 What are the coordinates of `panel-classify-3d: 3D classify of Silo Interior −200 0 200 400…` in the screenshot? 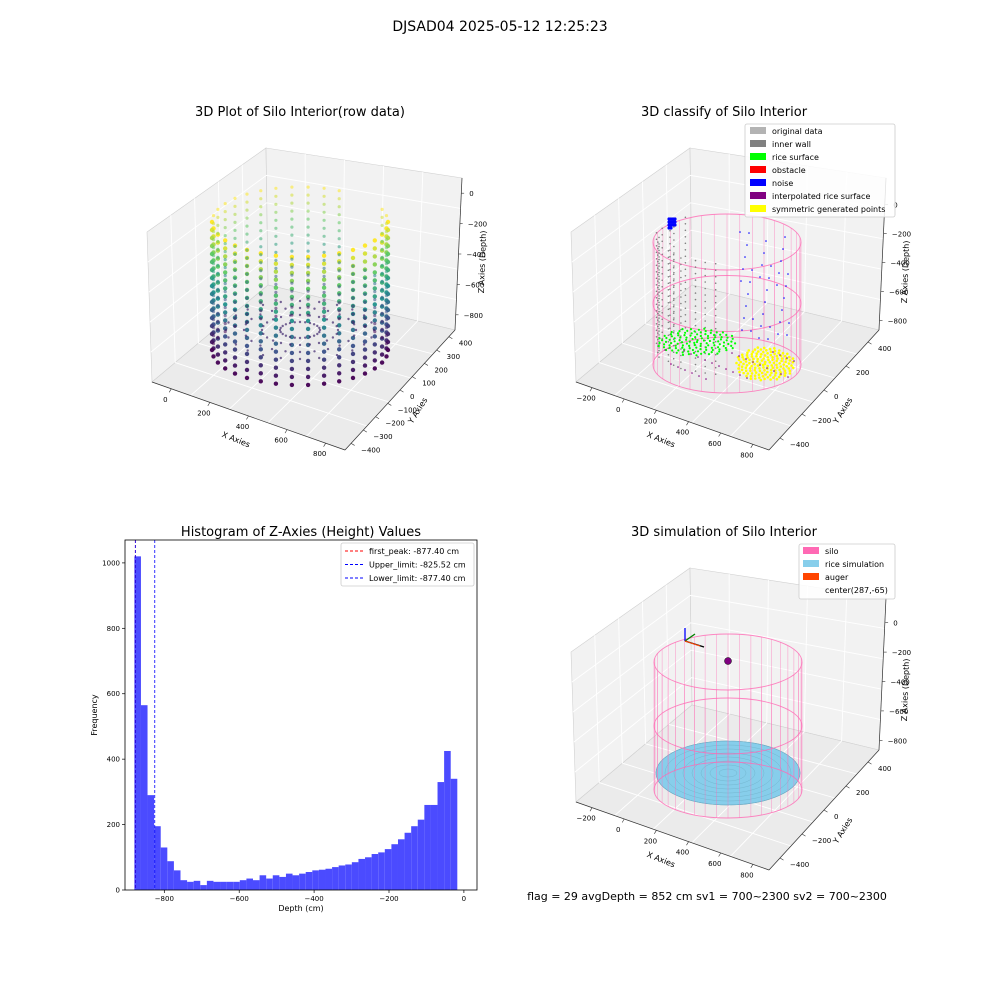 It's located at (740, 282).